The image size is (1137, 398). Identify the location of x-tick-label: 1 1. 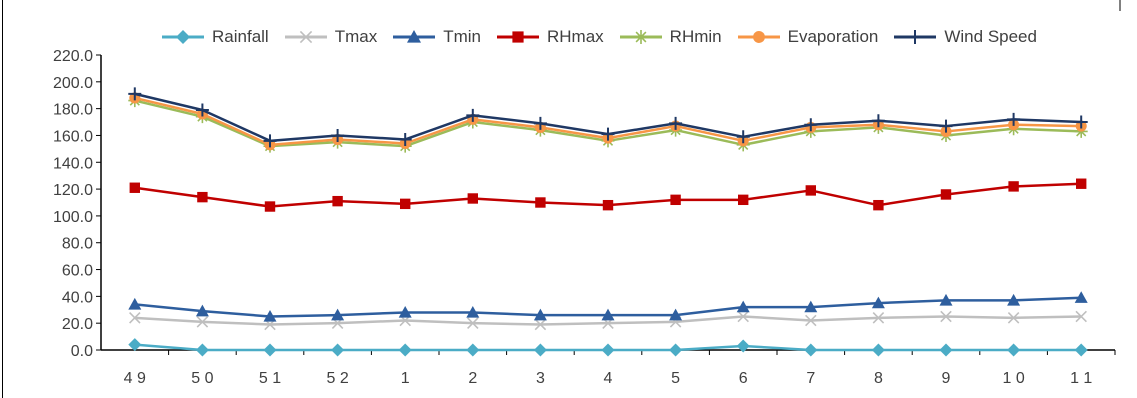
(1081, 378).